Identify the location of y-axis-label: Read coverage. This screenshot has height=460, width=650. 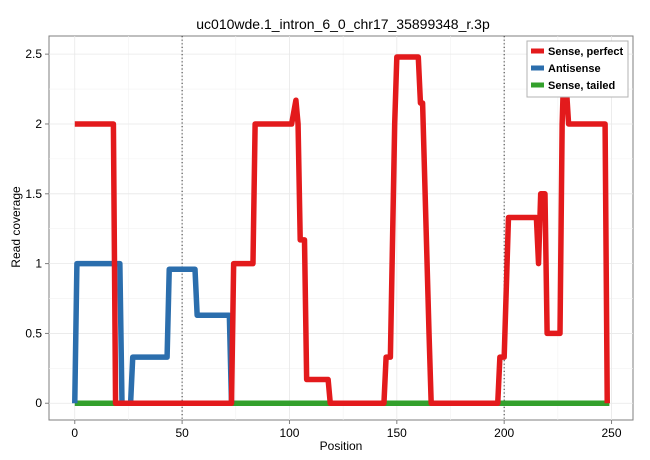
(16, 227).